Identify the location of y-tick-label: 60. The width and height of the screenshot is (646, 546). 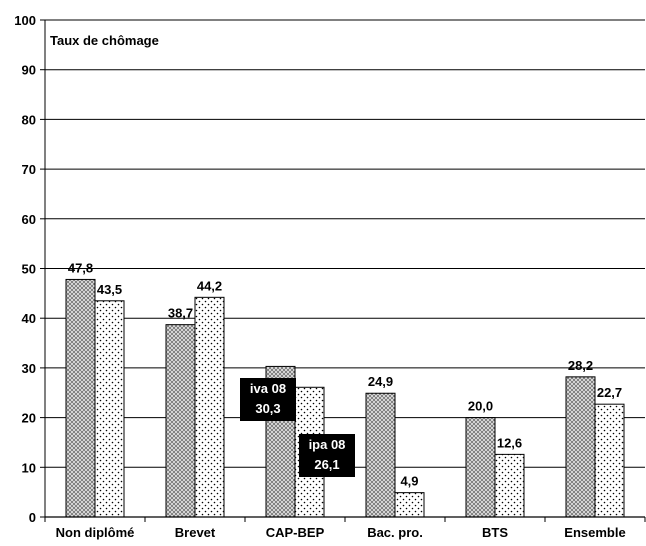
(29, 219).